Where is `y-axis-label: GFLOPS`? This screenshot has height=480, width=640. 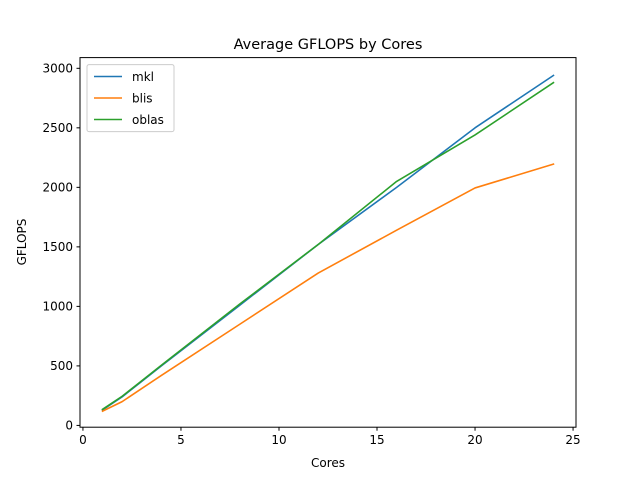
y-axis-label: GFLOPS is located at coordinates (22, 242).